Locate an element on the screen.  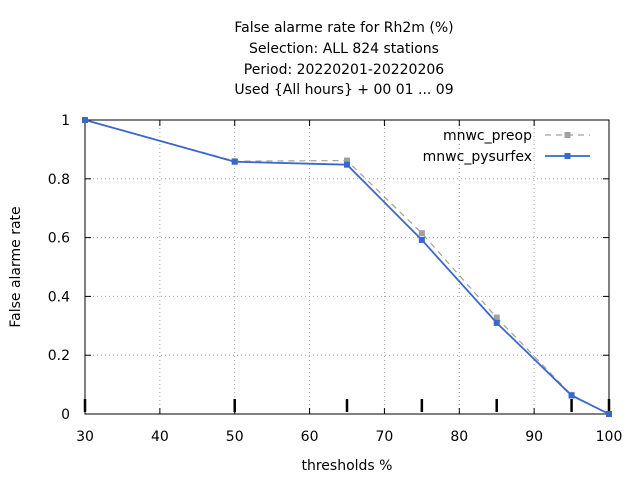
legend-label-mnwc_preop: mnwc_preop is located at coordinates (487, 136).